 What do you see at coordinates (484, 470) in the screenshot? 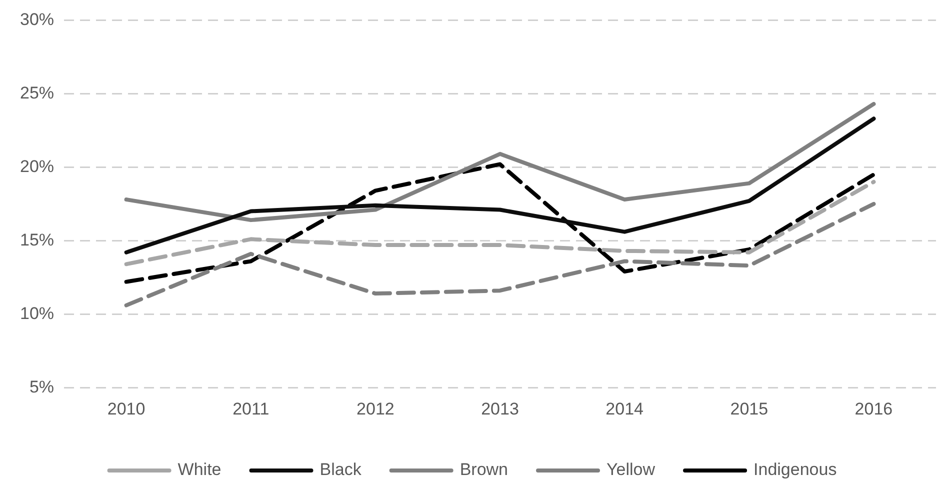
I see `legend-label: Brown` at bounding box center [484, 470].